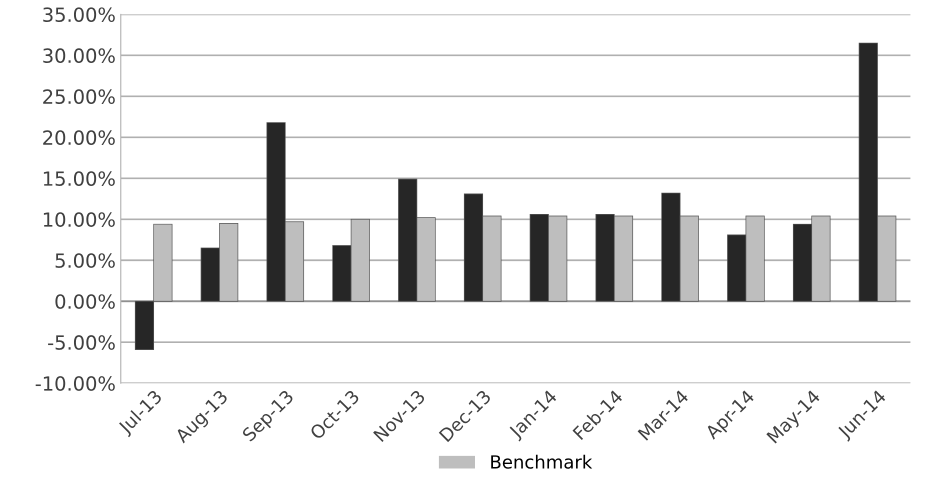  Describe the element at coordinates (79, 56) in the screenshot. I see `y-tick-label: 30.00%` at that location.